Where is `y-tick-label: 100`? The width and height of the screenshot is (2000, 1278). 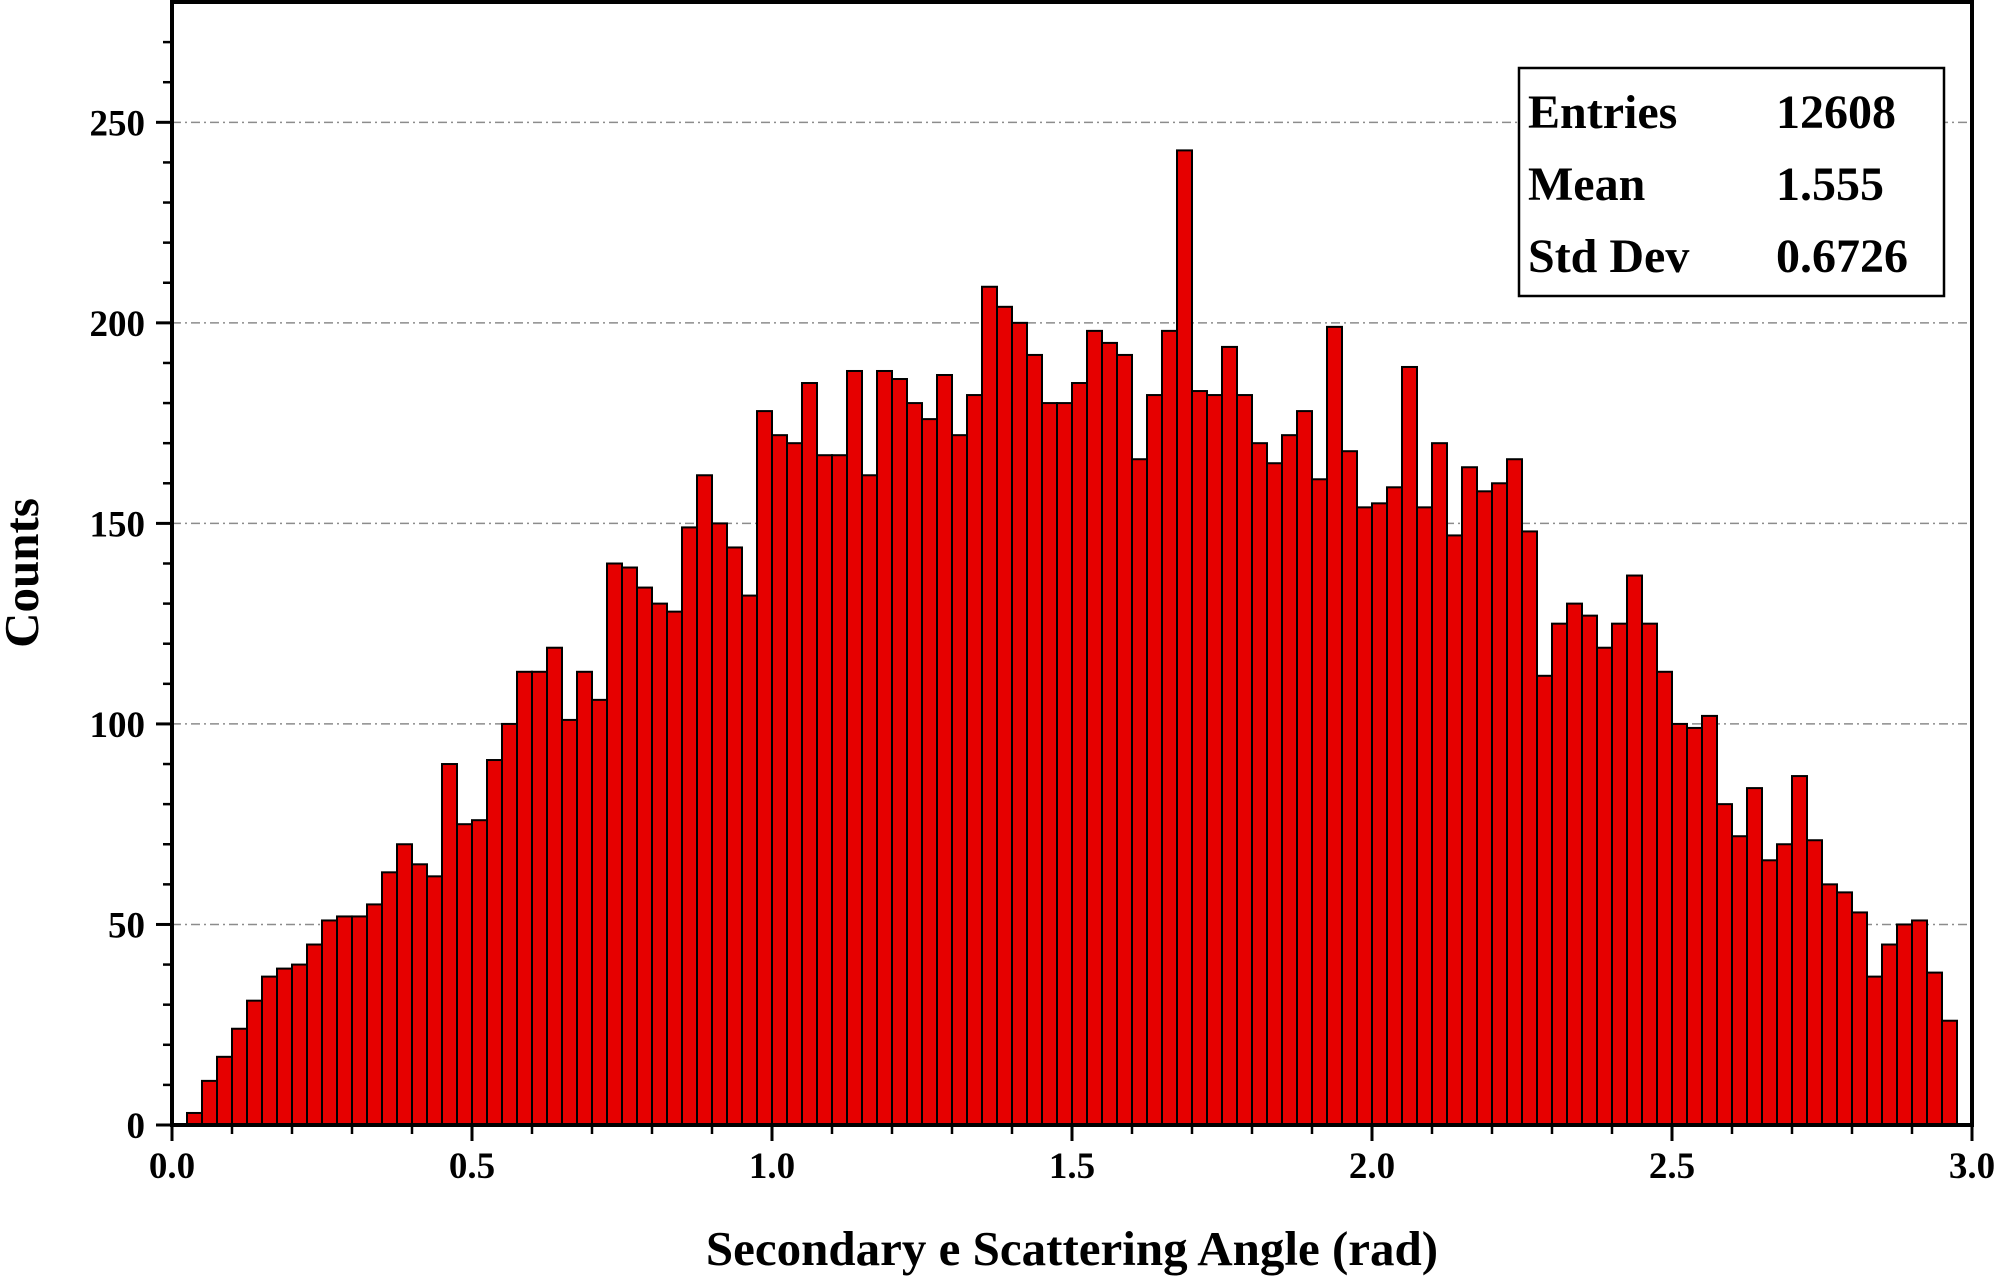
y-tick-label: 100 is located at coordinates (118, 725).